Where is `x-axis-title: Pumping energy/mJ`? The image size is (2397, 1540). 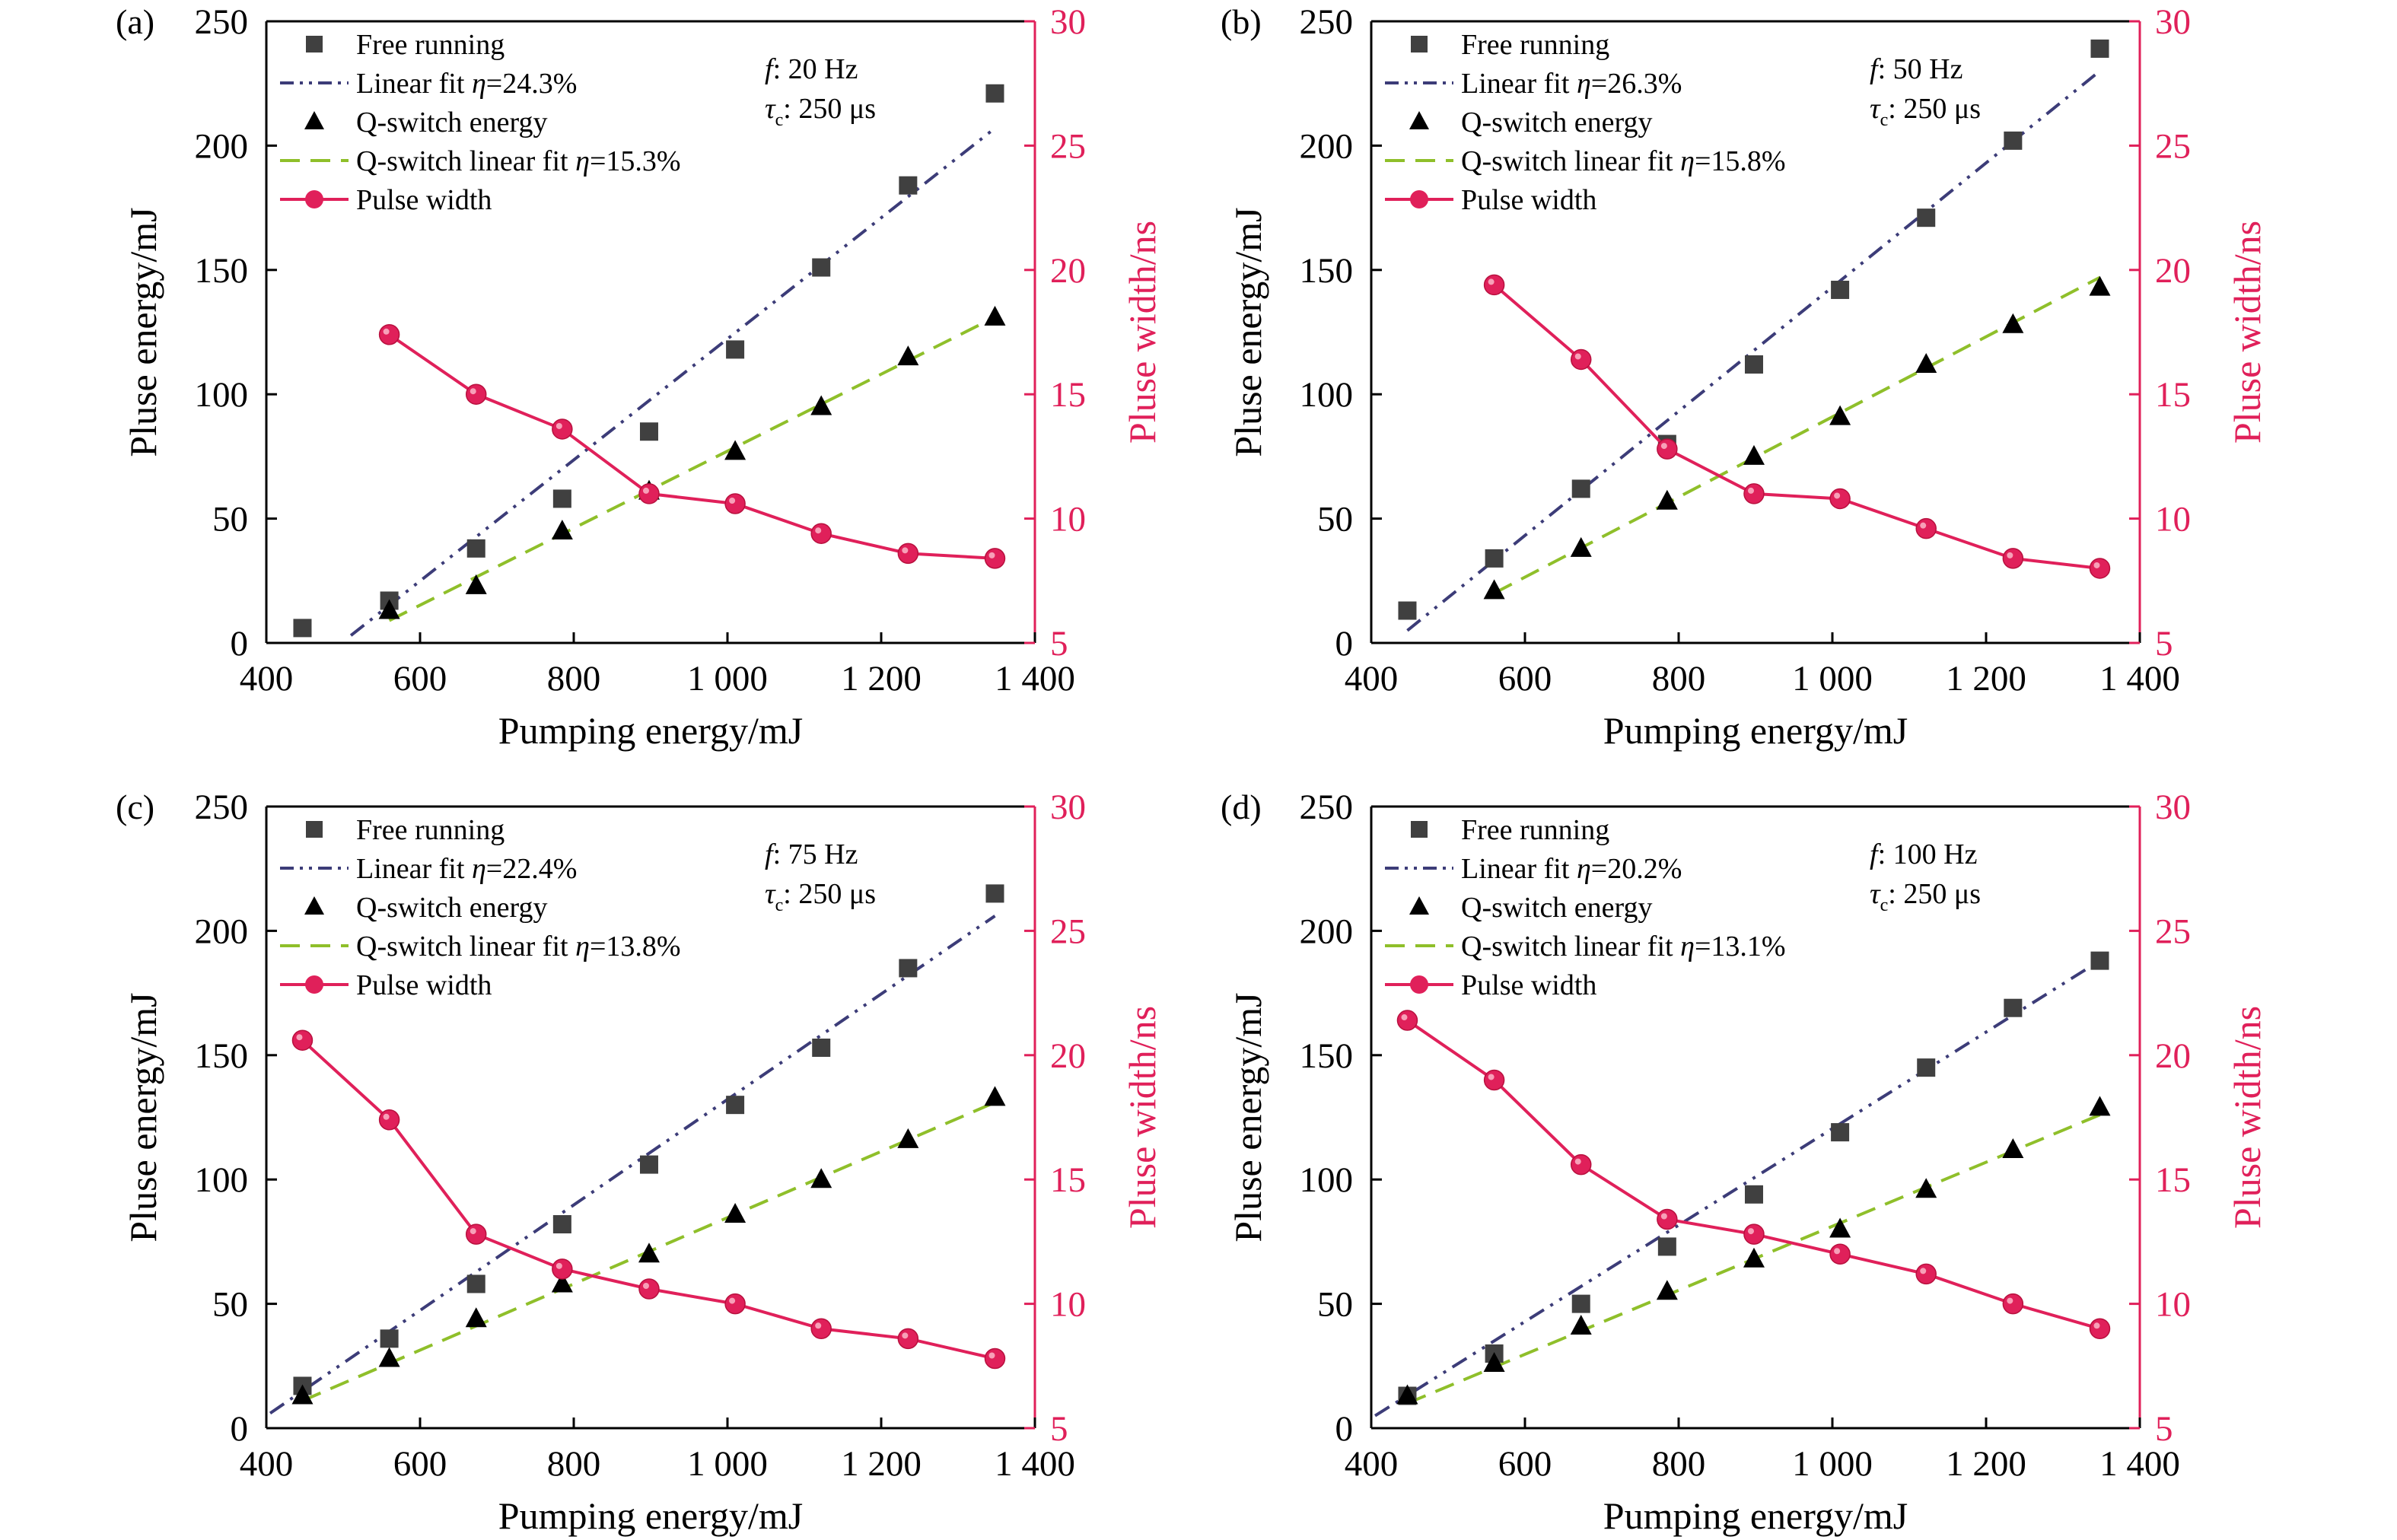 x-axis-title: Pumping energy/mJ is located at coordinates (1755, 730).